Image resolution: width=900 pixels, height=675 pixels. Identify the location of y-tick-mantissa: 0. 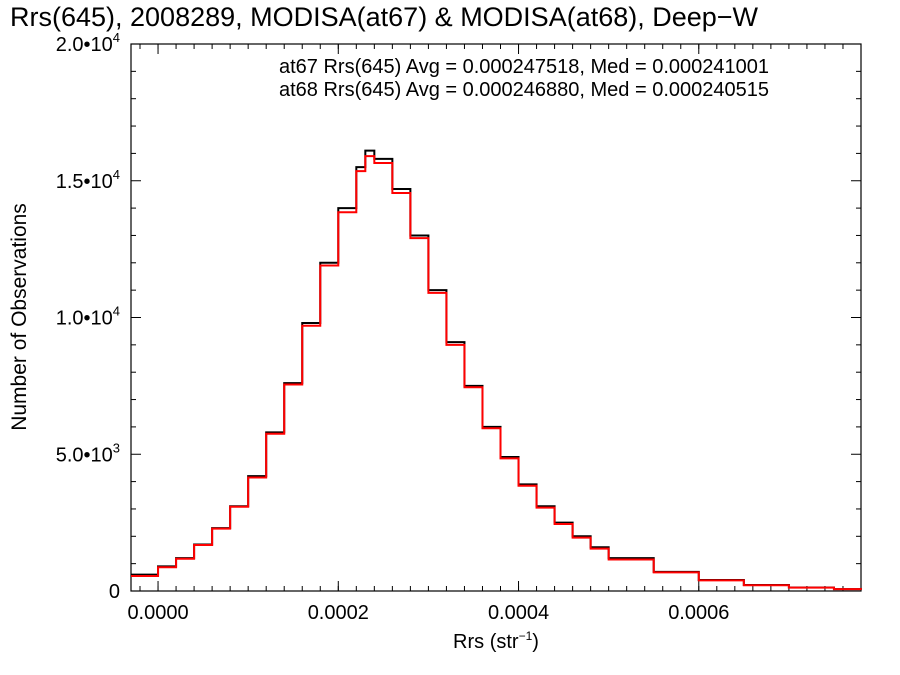
(114, 592).